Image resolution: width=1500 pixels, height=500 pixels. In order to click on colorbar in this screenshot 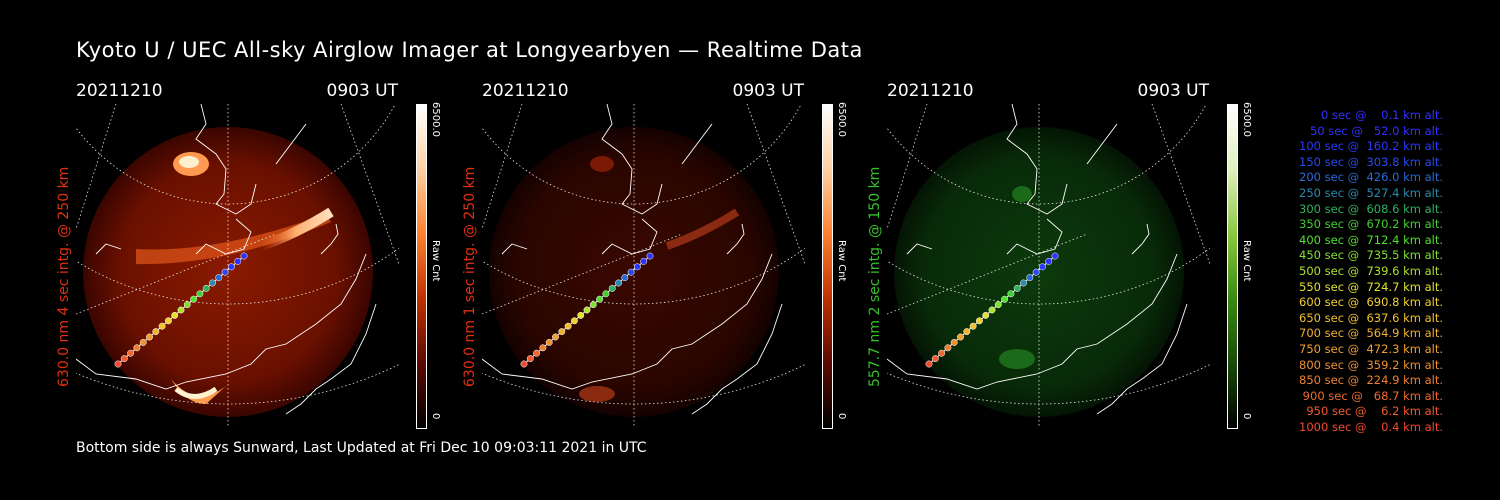, I will do `click(827, 266)`.